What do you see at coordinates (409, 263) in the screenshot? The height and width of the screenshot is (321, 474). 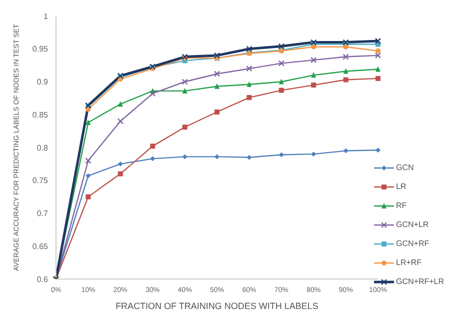 I see `legend-label: LR+RF` at bounding box center [409, 263].